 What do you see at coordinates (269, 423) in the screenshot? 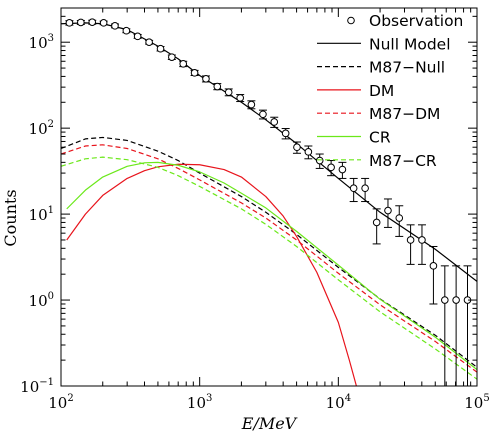
I see `x-axis-title: E/MeV` at bounding box center [269, 423].